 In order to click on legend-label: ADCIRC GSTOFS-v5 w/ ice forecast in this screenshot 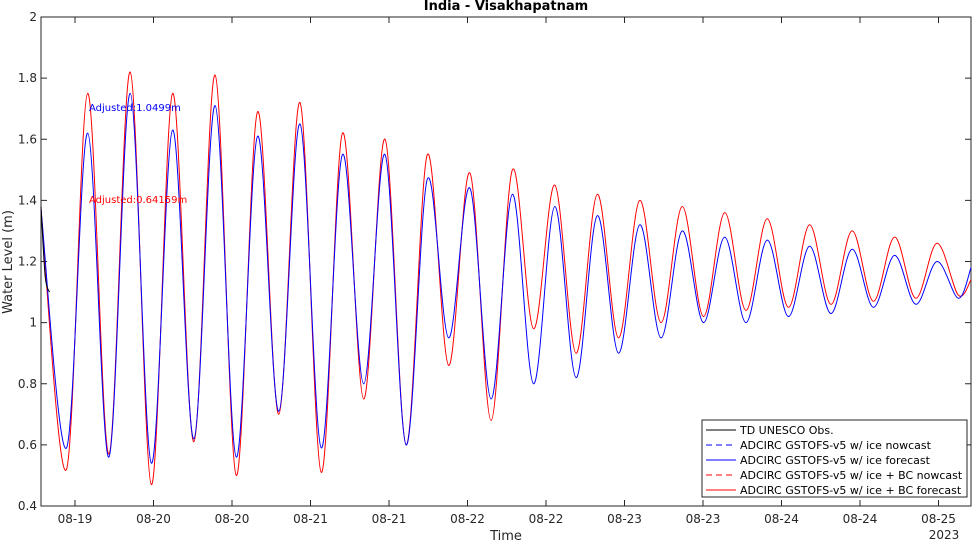, I will do `click(835, 460)`.